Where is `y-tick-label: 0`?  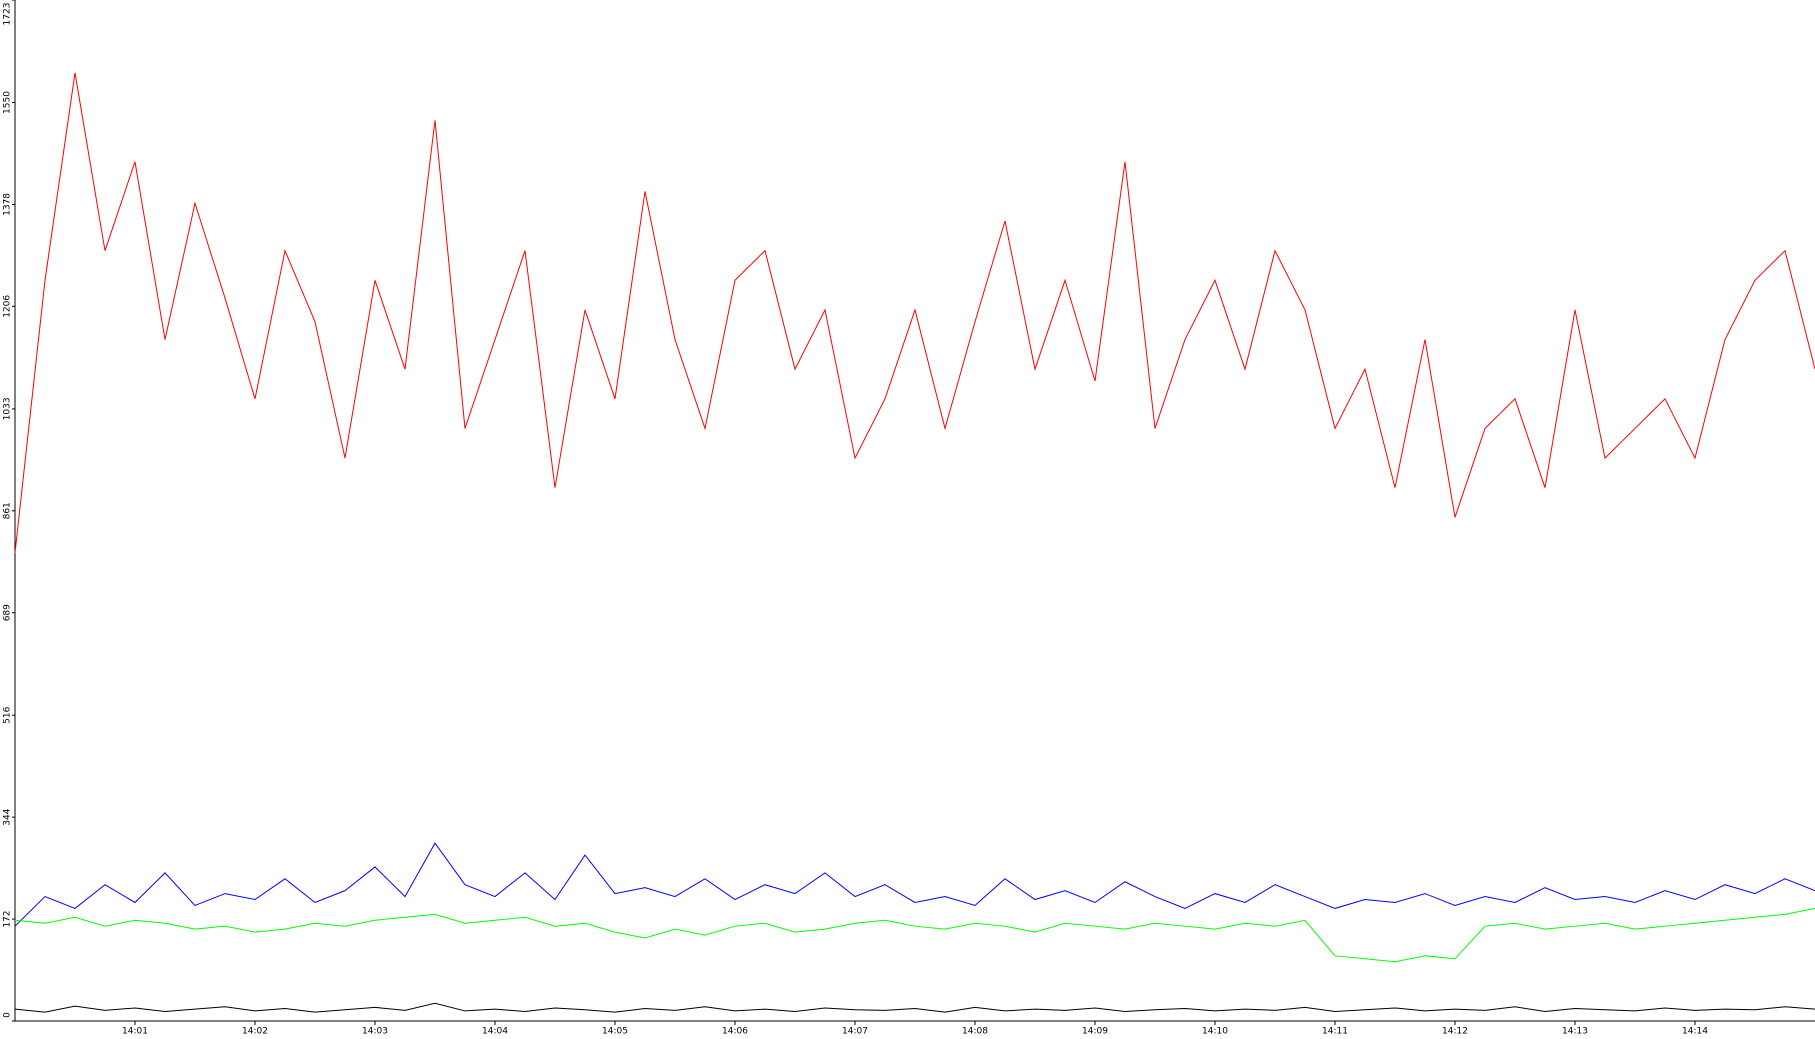 y-tick-label: 0 is located at coordinates (8, 1015).